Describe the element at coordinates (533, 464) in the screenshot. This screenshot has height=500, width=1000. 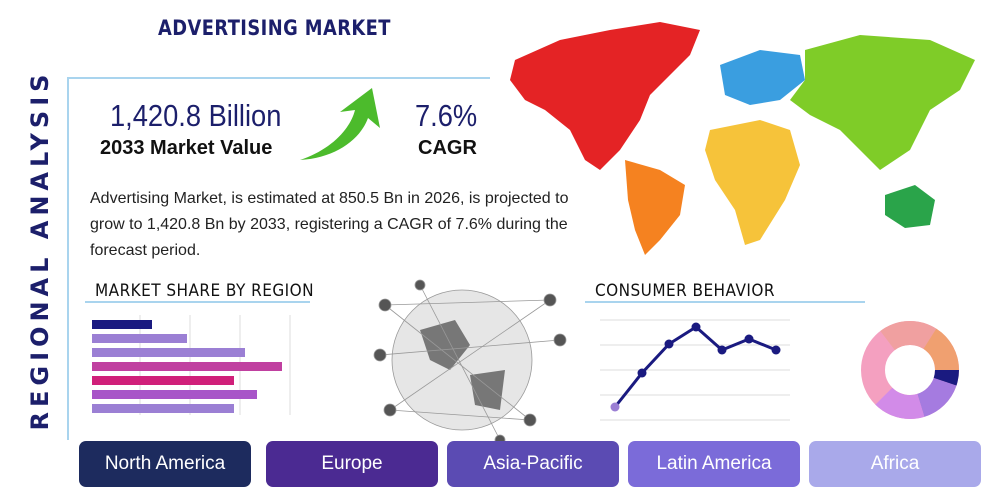
I see `region-button: Asia-Pacific` at that location.